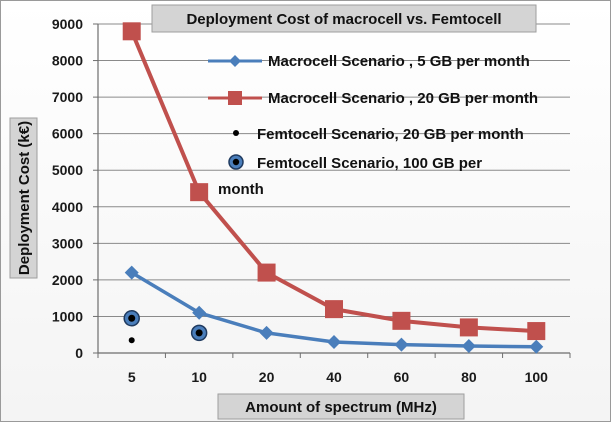 The height and width of the screenshot is (422, 611). Describe the element at coordinates (399, 61) in the screenshot. I see `legend-label-macro-5gb: Macrocell Scenario , 5 GB per month` at that location.